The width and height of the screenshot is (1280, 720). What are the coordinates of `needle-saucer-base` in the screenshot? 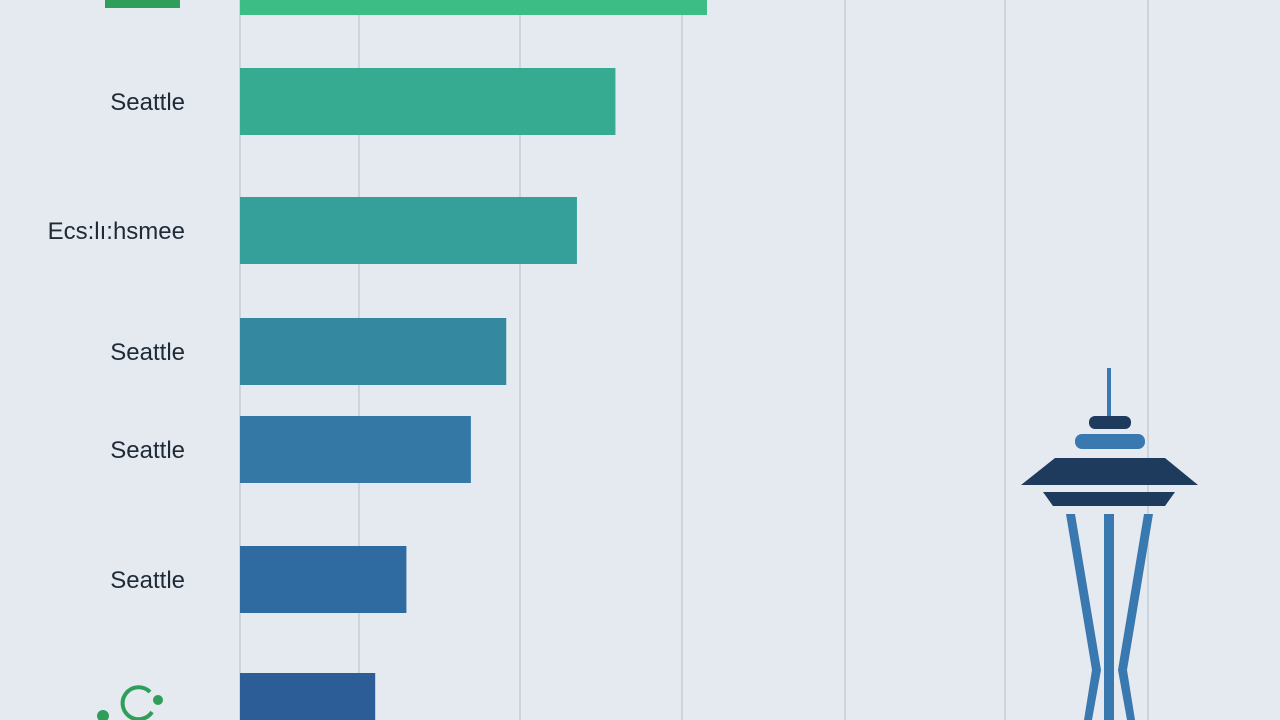 It's located at (1109, 499).